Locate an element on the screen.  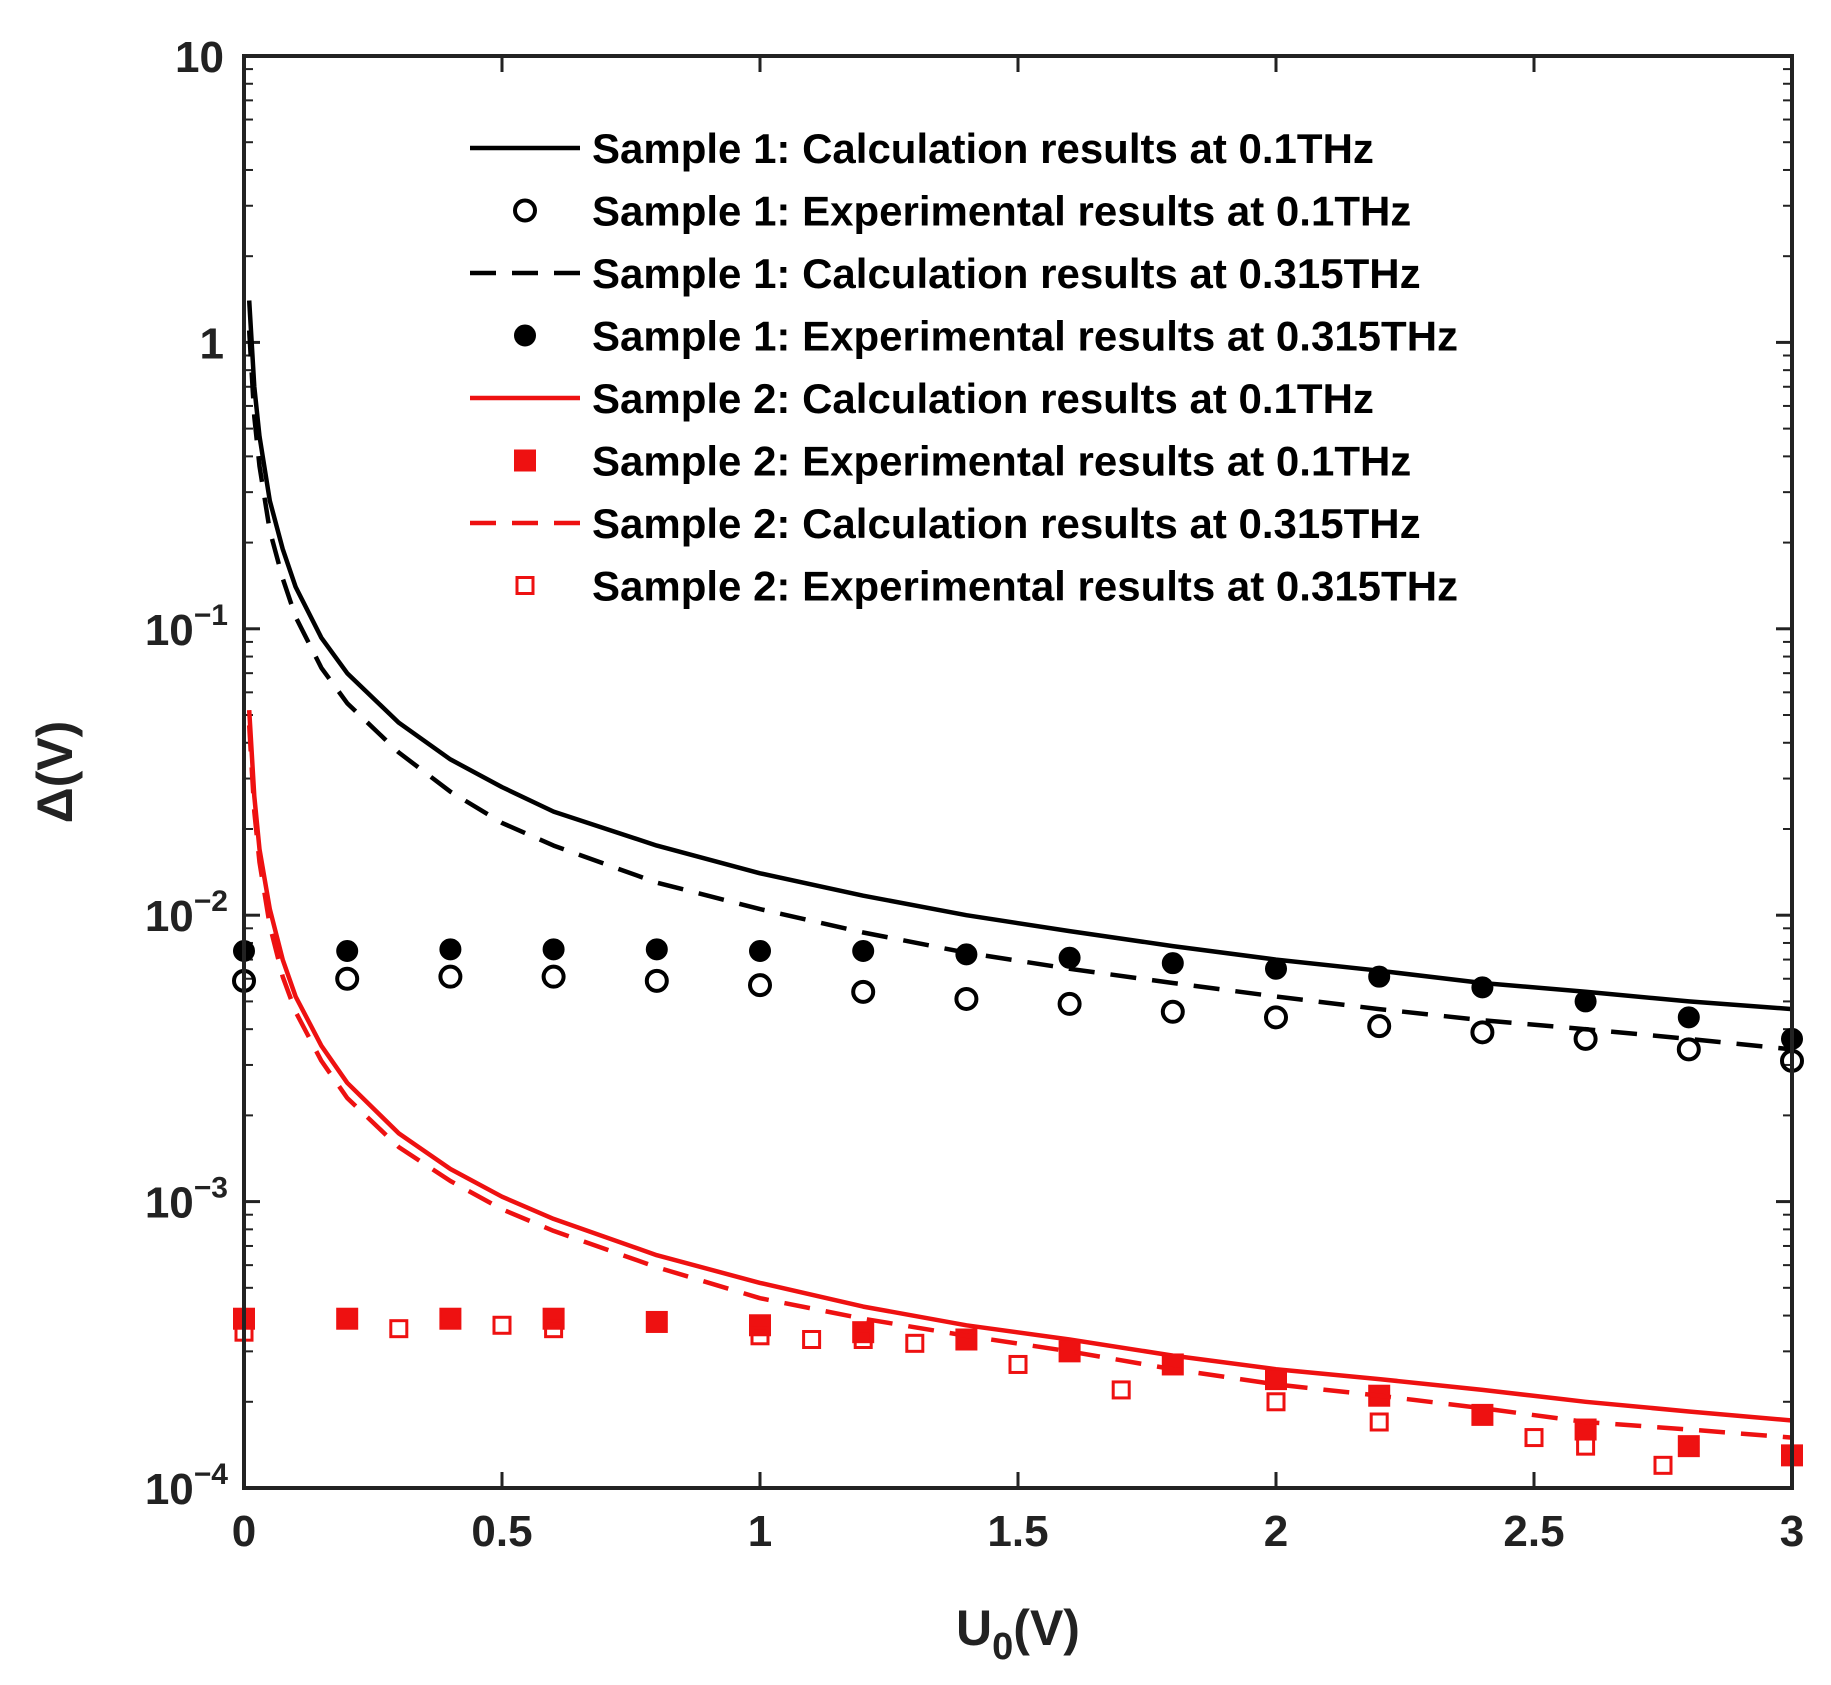
x-axis-title-subscript: 0 is located at coordinates (1002, 1647).